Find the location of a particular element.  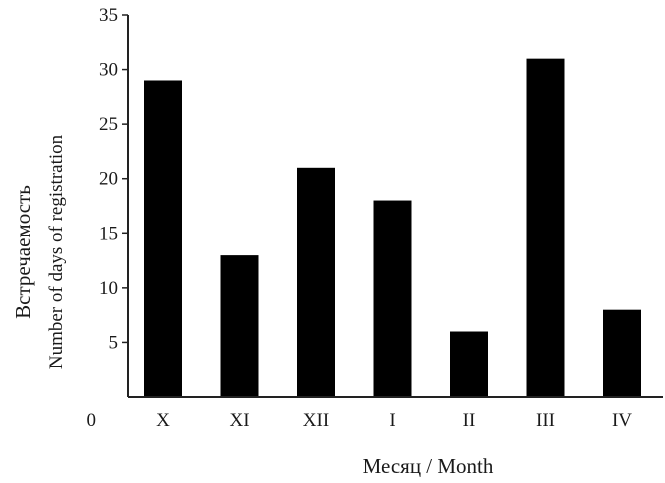

y-tick-label: 20 is located at coordinates (108, 179).